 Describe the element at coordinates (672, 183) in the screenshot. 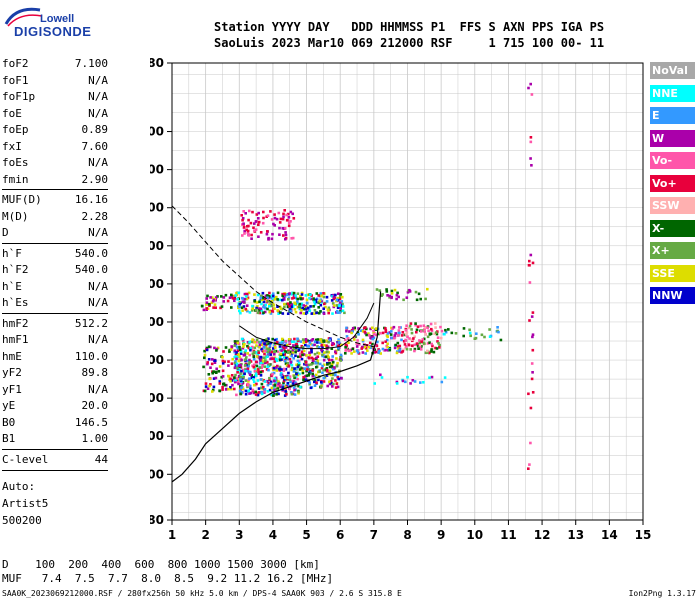

I see `legend-item: Vo+` at that location.